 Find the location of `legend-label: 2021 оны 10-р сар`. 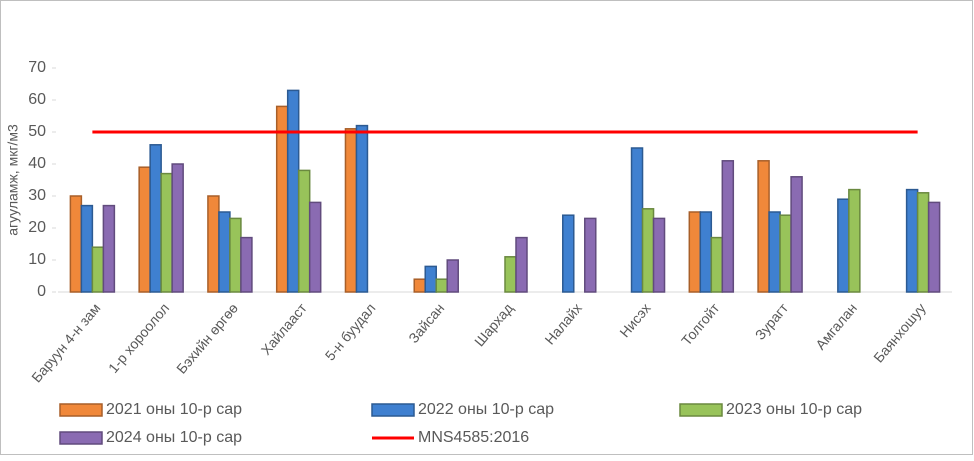

legend-label: 2021 оны 10-р сар is located at coordinates (174, 409).